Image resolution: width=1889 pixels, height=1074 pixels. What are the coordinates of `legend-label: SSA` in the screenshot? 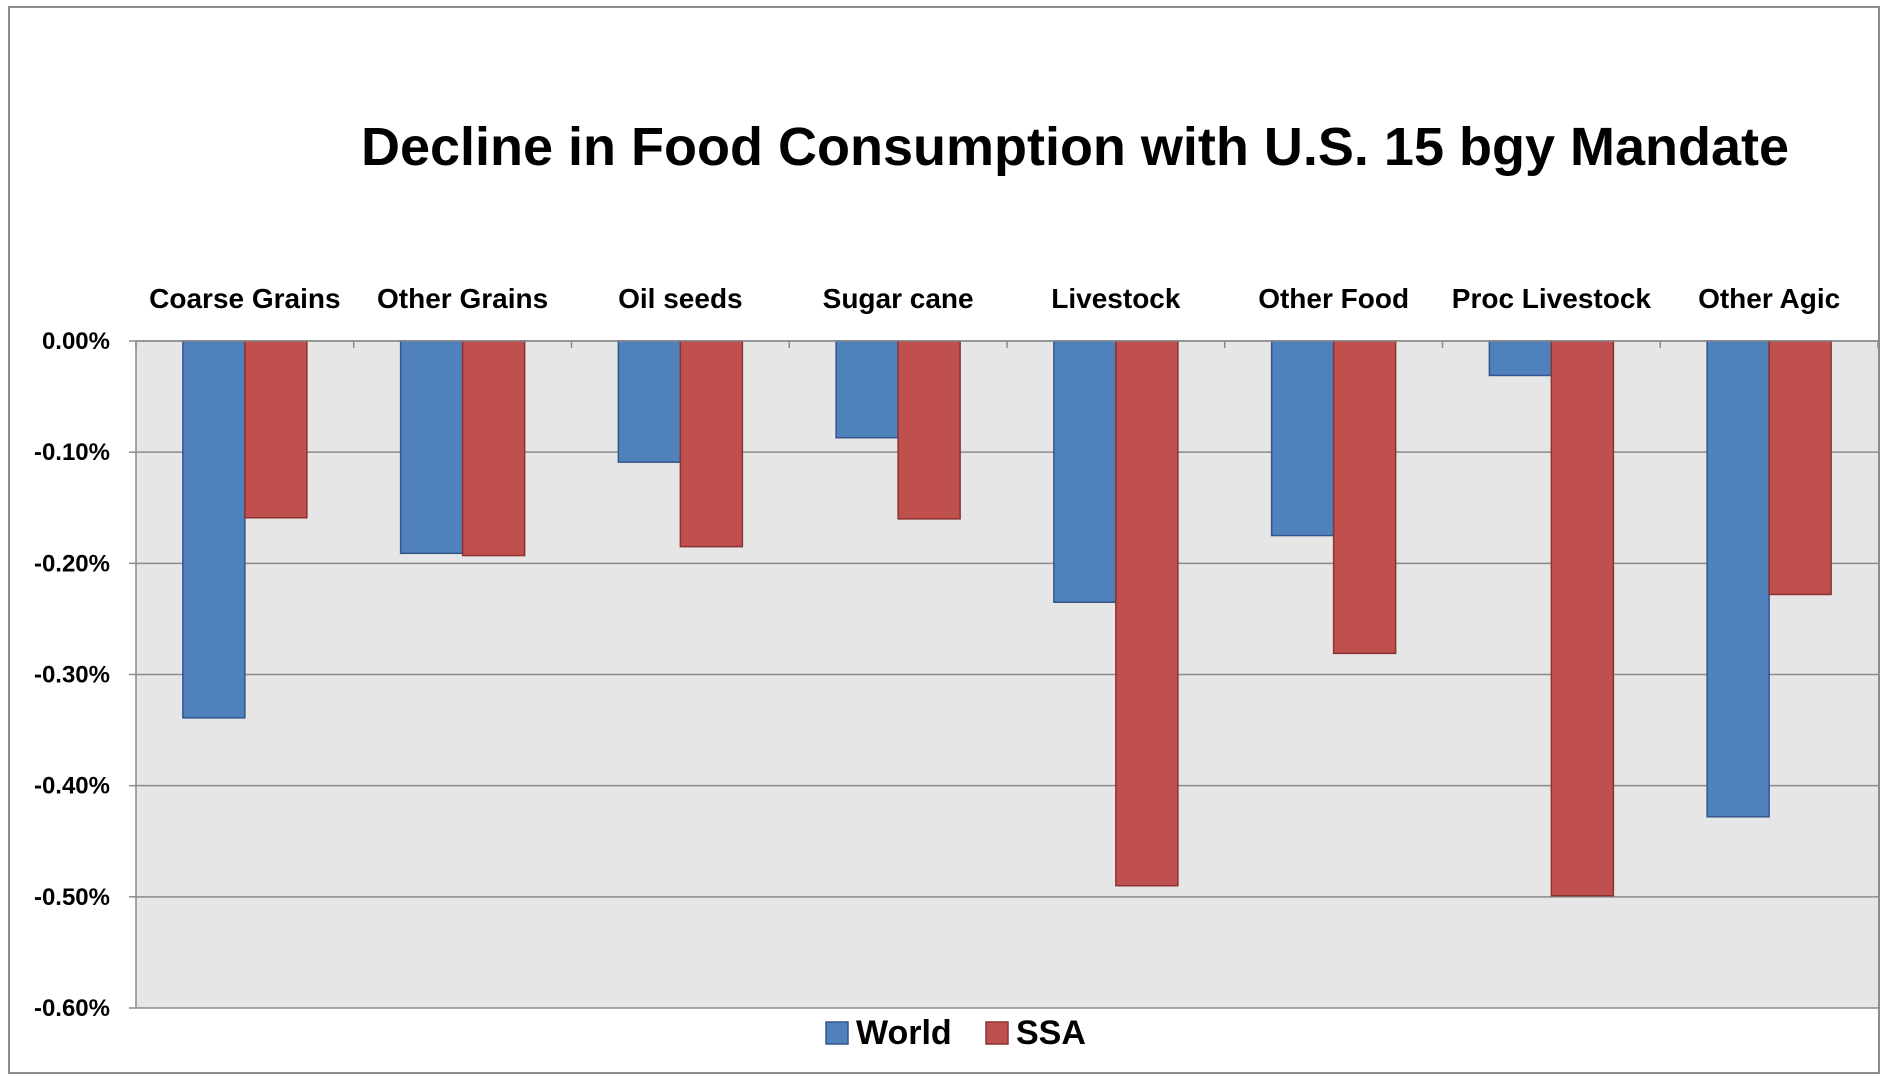 It's located at (1051, 1033).